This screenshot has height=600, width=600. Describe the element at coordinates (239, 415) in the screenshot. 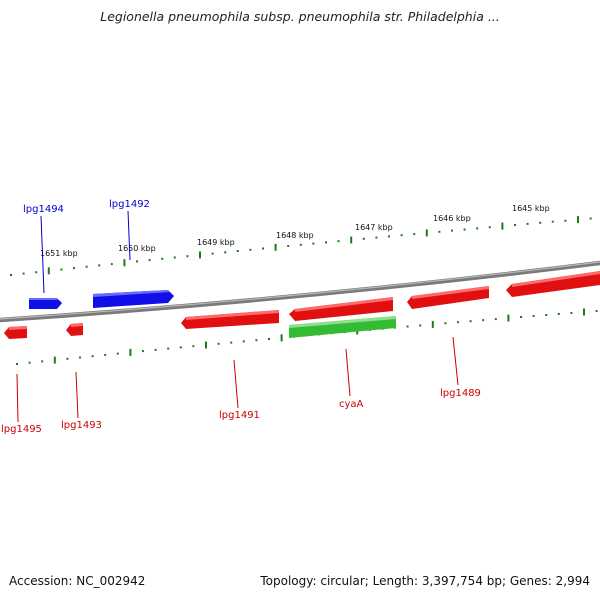

I see `gene-label-lpg1491: lpg1491` at that location.